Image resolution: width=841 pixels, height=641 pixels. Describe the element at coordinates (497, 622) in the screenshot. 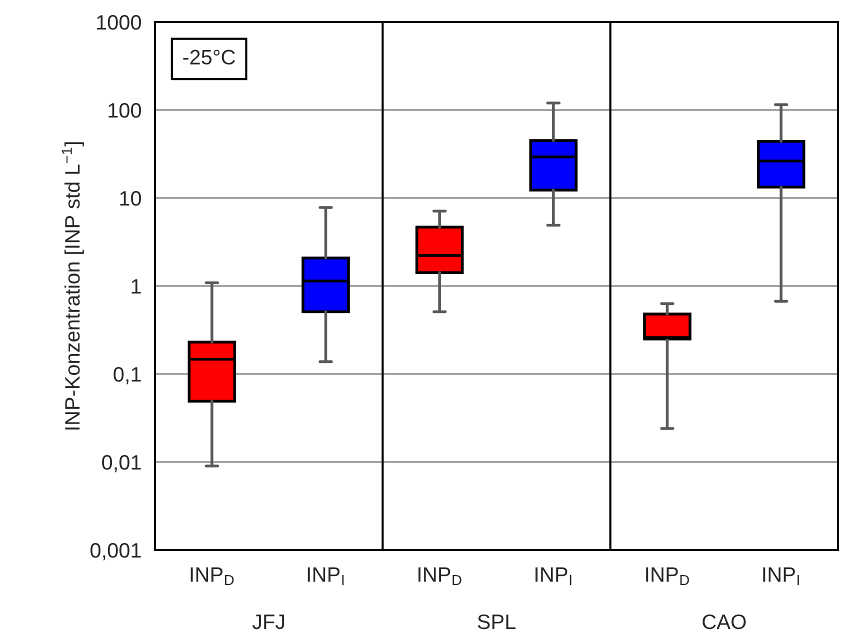

I see `text: SPL` at that location.